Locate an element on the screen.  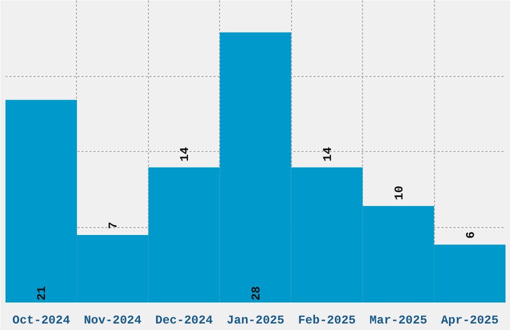
data-label: 6 is located at coordinates (471, 235).